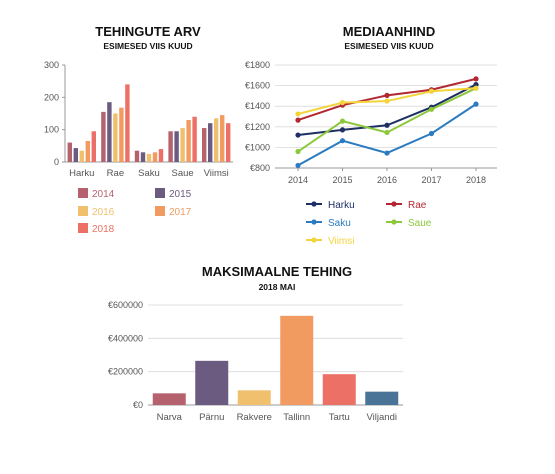 The width and height of the screenshot is (555, 474). Describe the element at coordinates (387, 180) in the screenshot. I see `chart2-x-tick-label: 2016` at that location.